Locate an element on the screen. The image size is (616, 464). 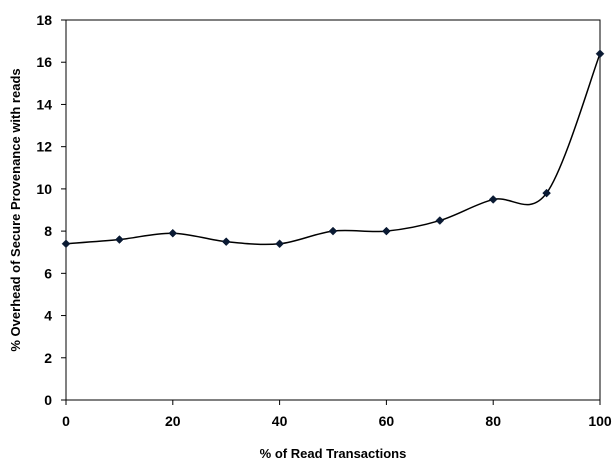
x-axis: 0 20 40 60 80 100 is located at coordinates (337, 414).